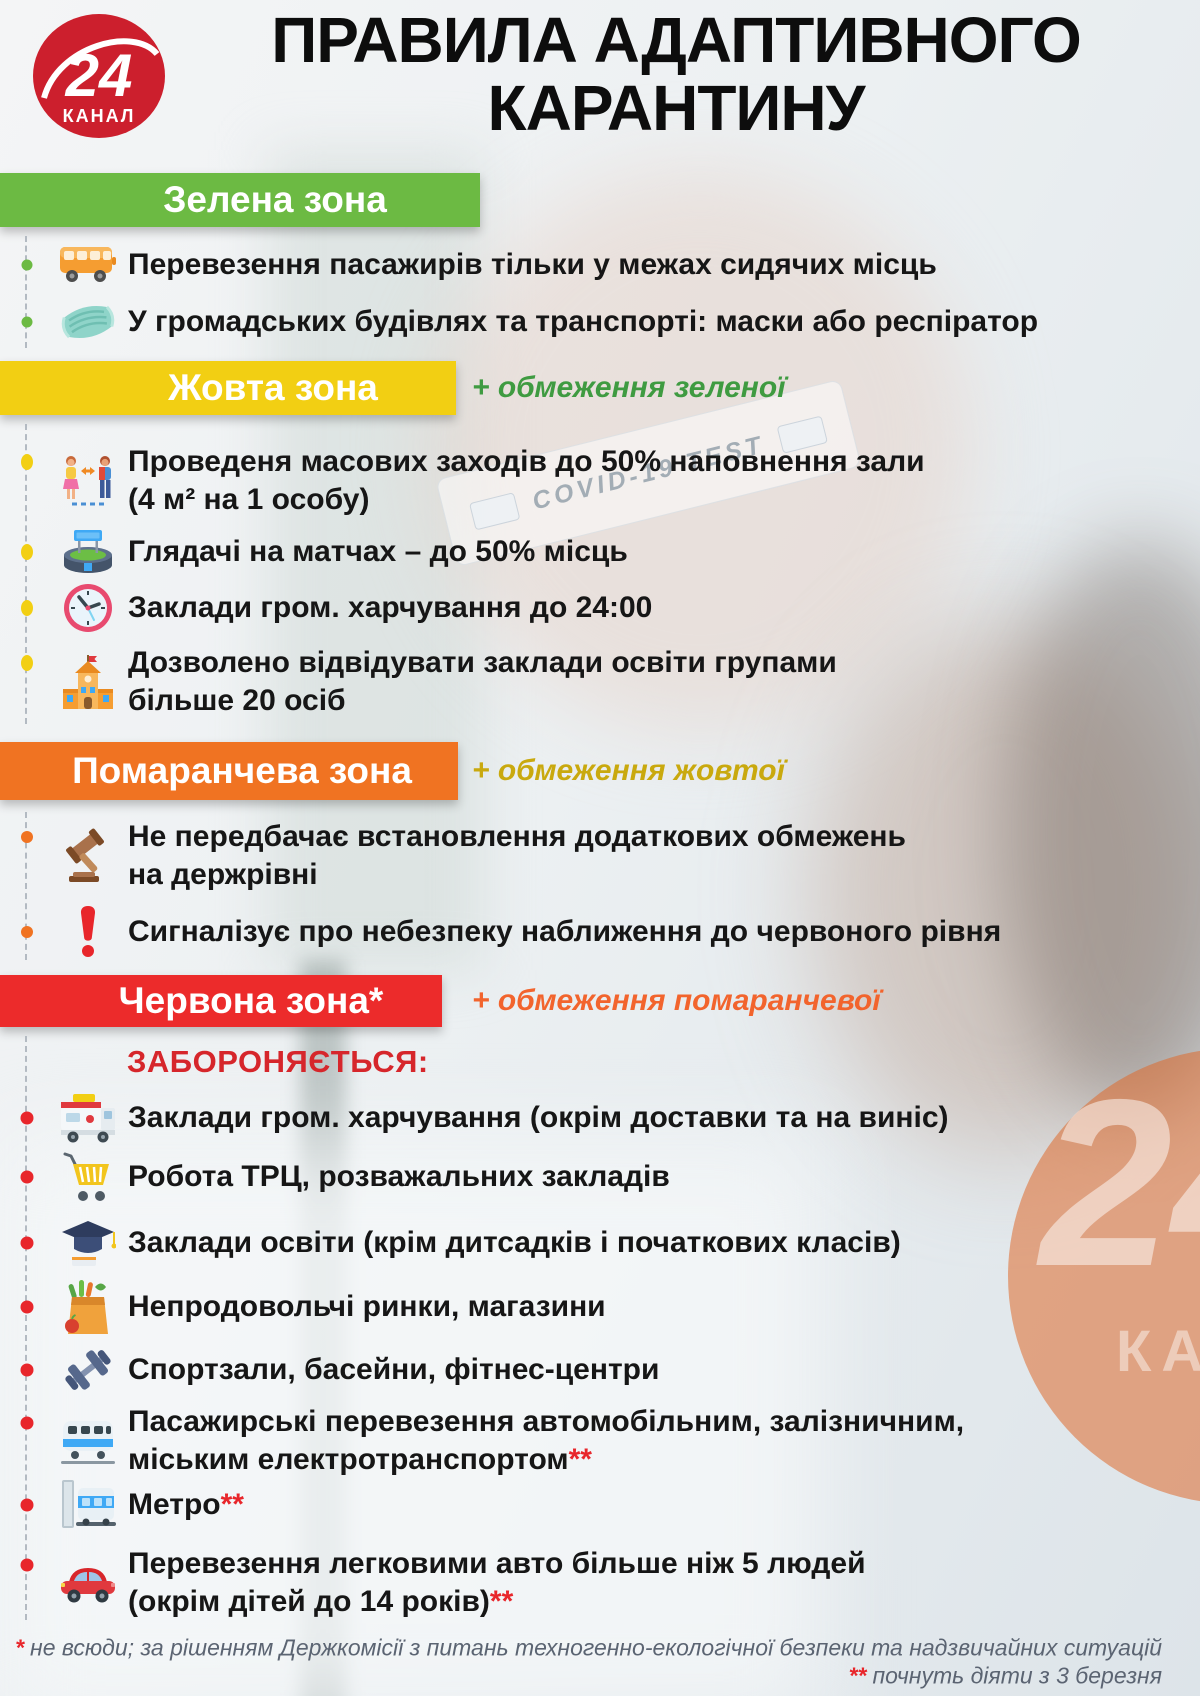 The width and height of the screenshot is (1200, 1696). Describe the element at coordinates (88, 322) in the screenshot. I see `medical-mask-icon` at that location.